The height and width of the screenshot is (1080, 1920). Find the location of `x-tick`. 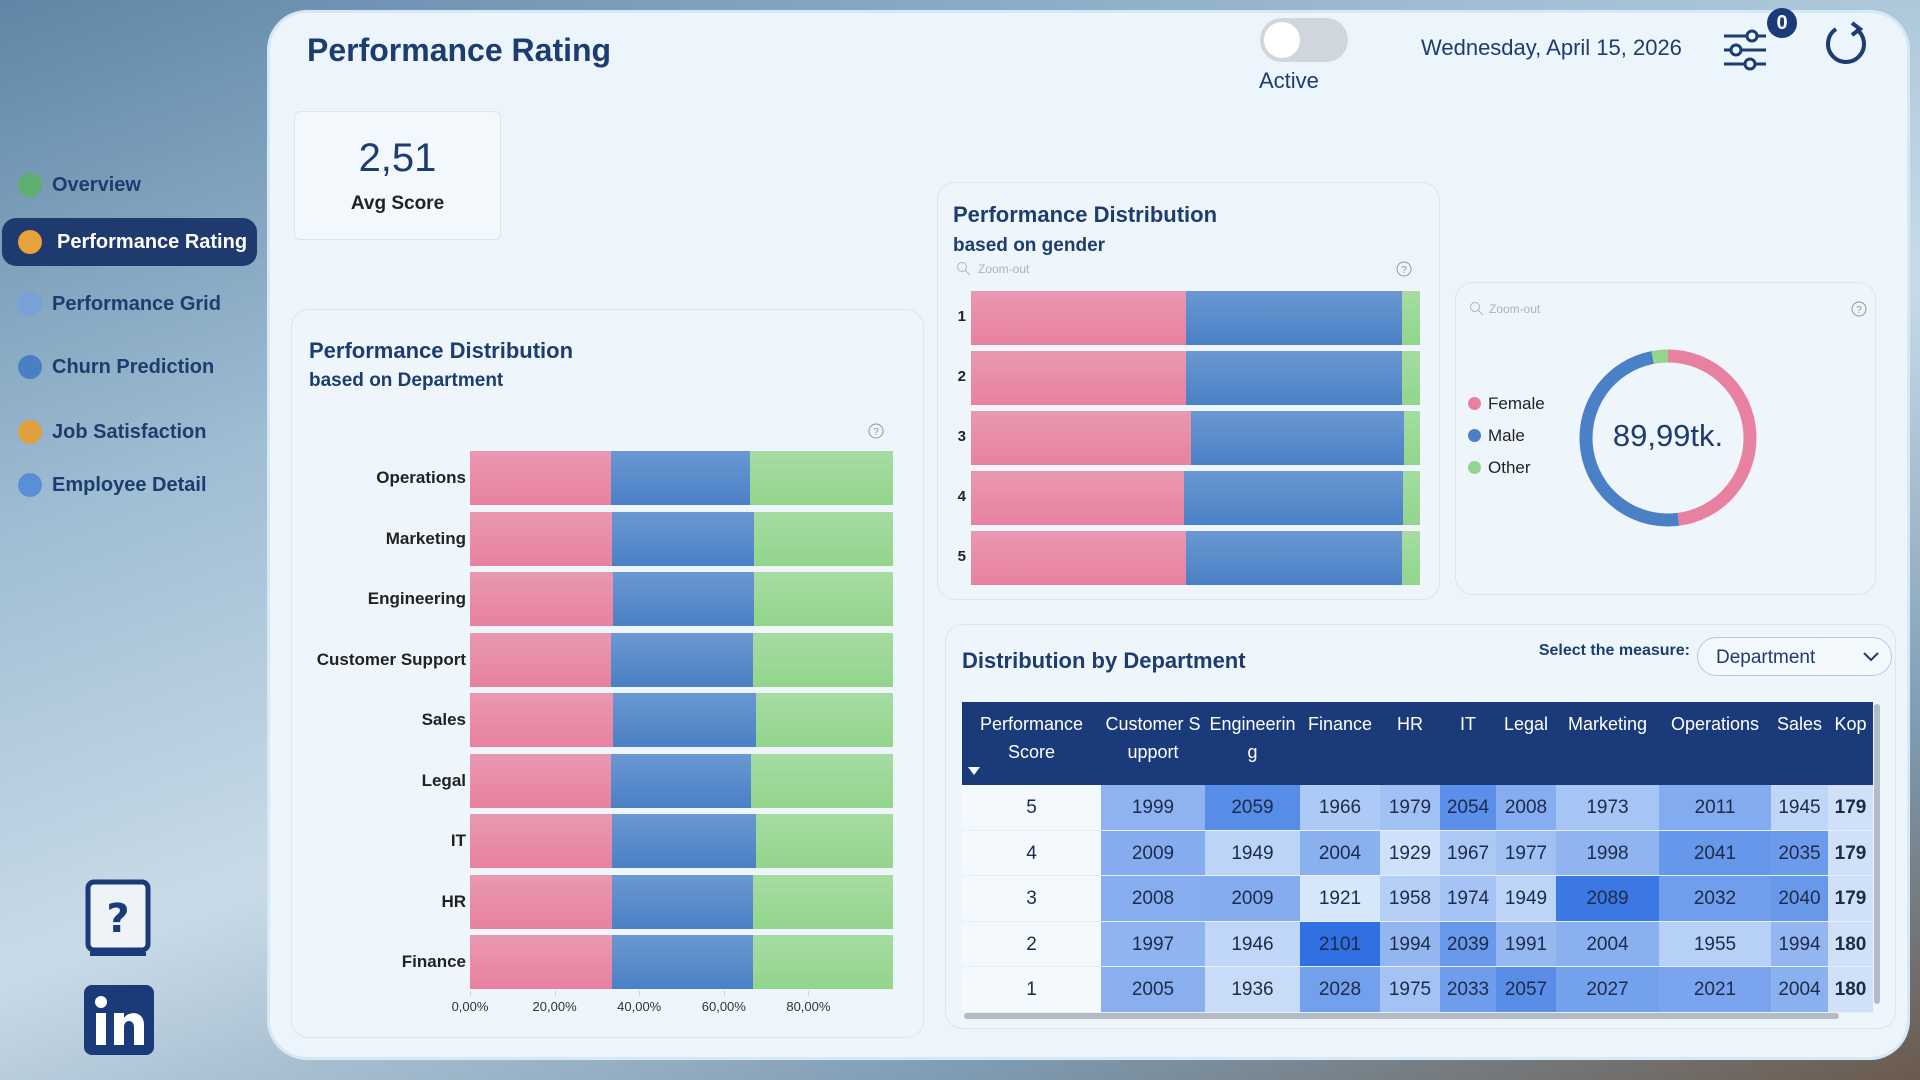

x-tick is located at coordinates (724, 993).